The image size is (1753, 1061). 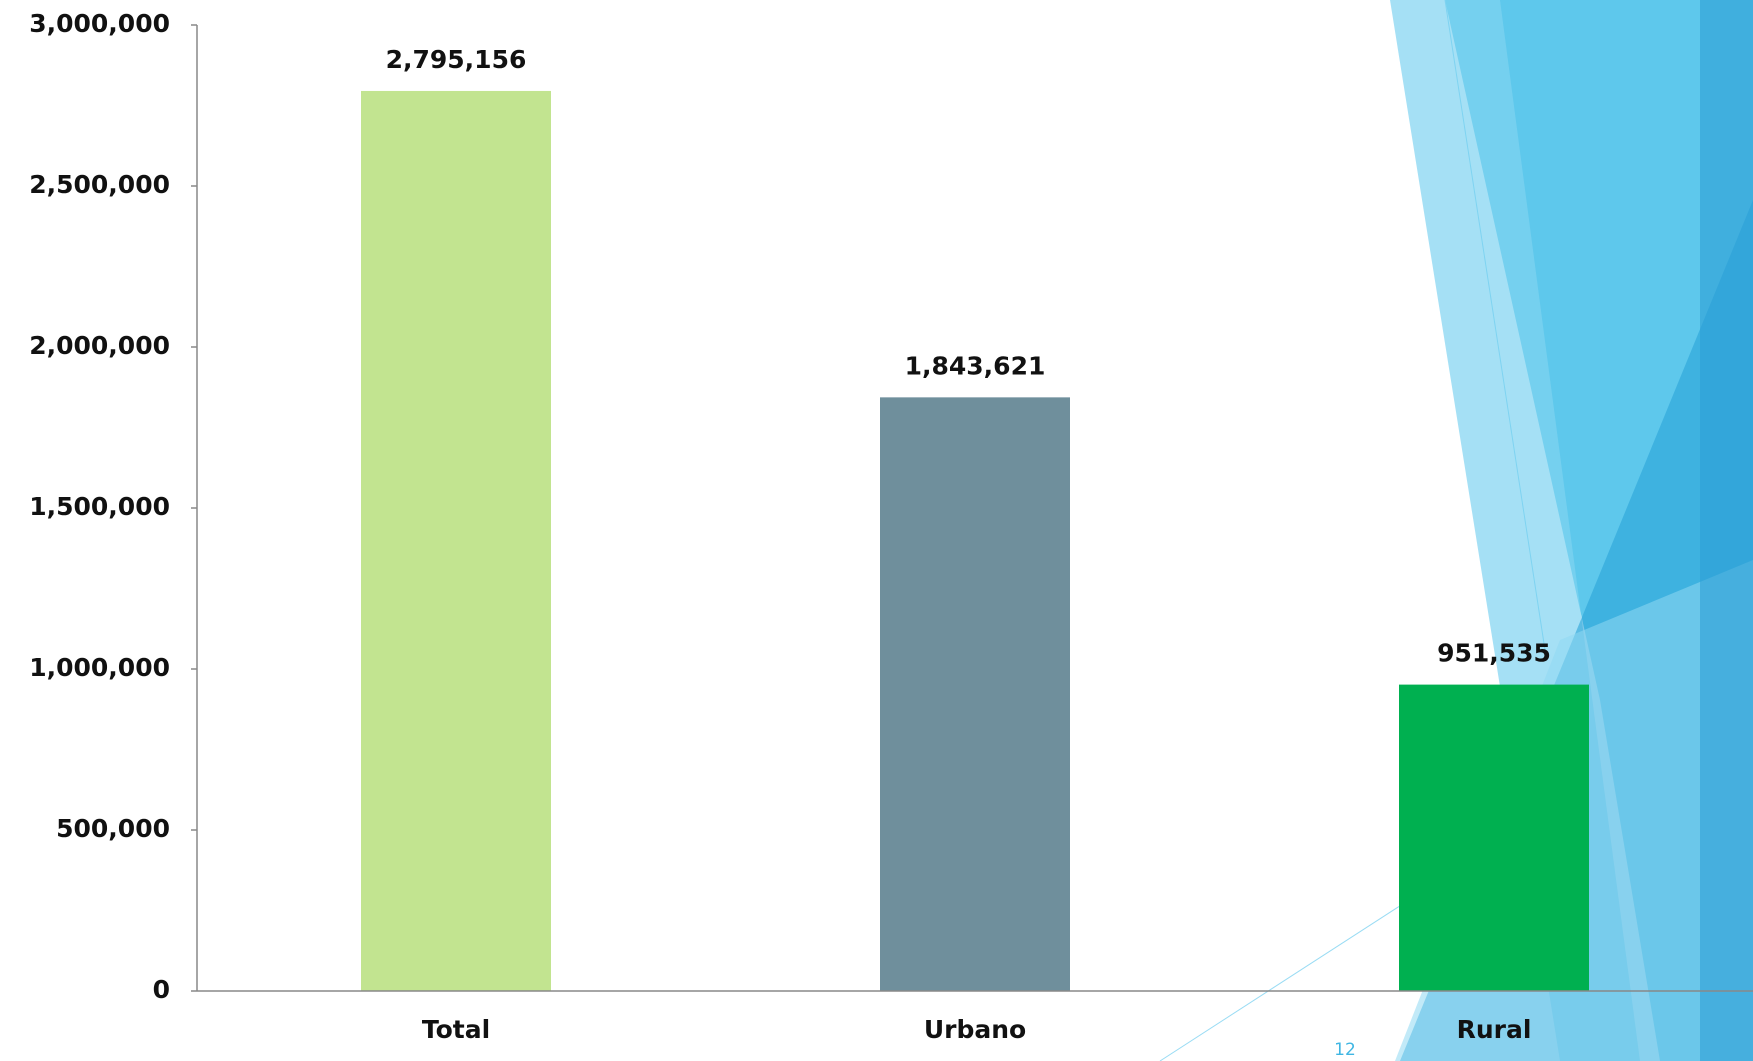 I want to click on data-label: 2,795,156, so click(x=456, y=59).